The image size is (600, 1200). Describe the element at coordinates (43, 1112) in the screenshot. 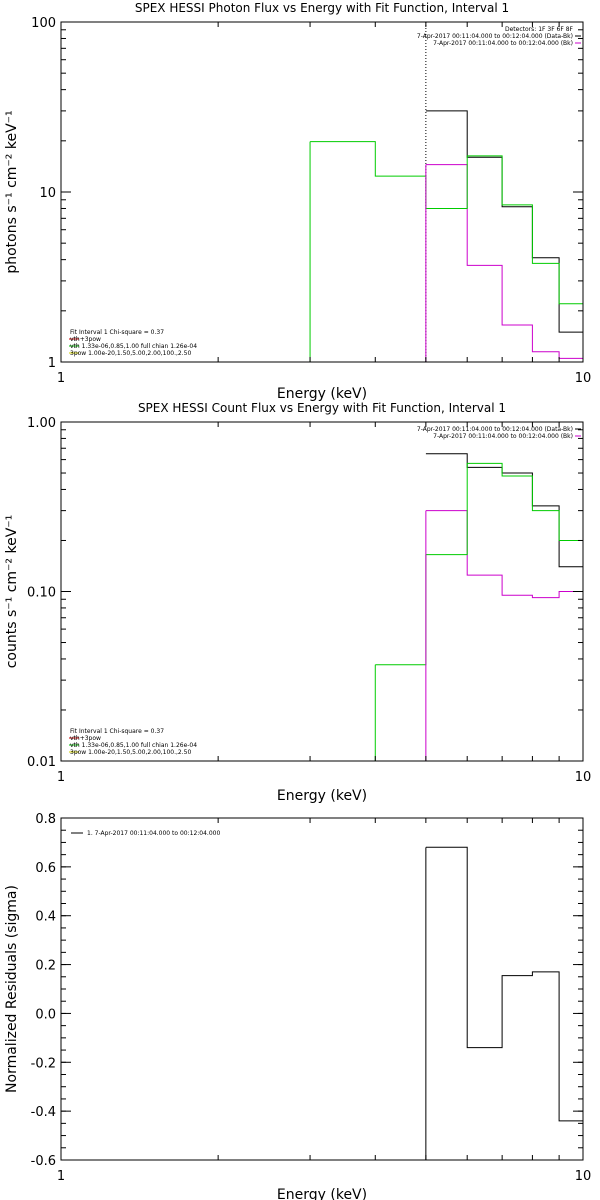

I see `y-tick-label: -0.4` at that location.